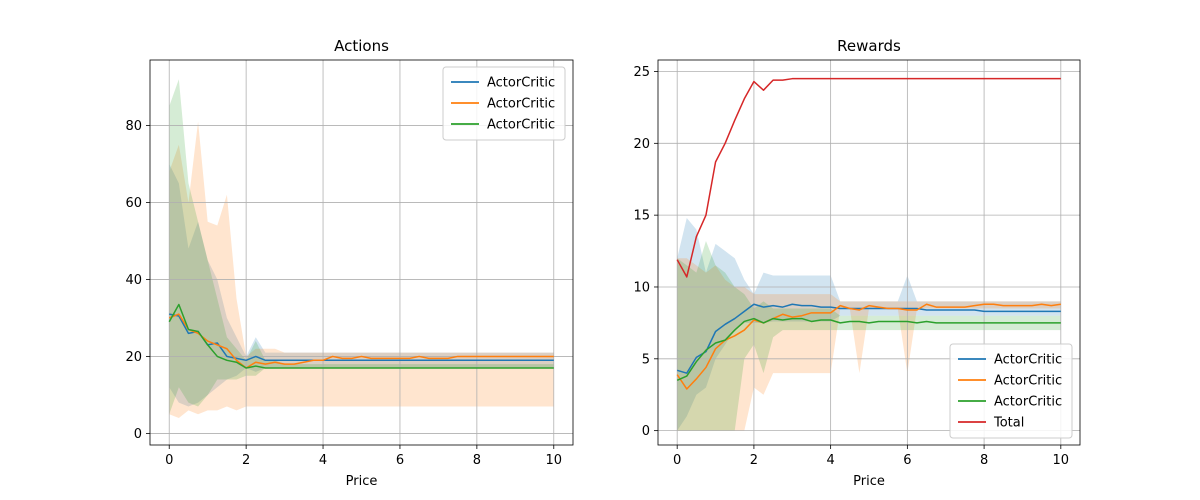 The image size is (1200, 500). What do you see at coordinates (133, 126) in the screenshot?
I see `y-tick-label: 80` at bounding box center [133, 126].